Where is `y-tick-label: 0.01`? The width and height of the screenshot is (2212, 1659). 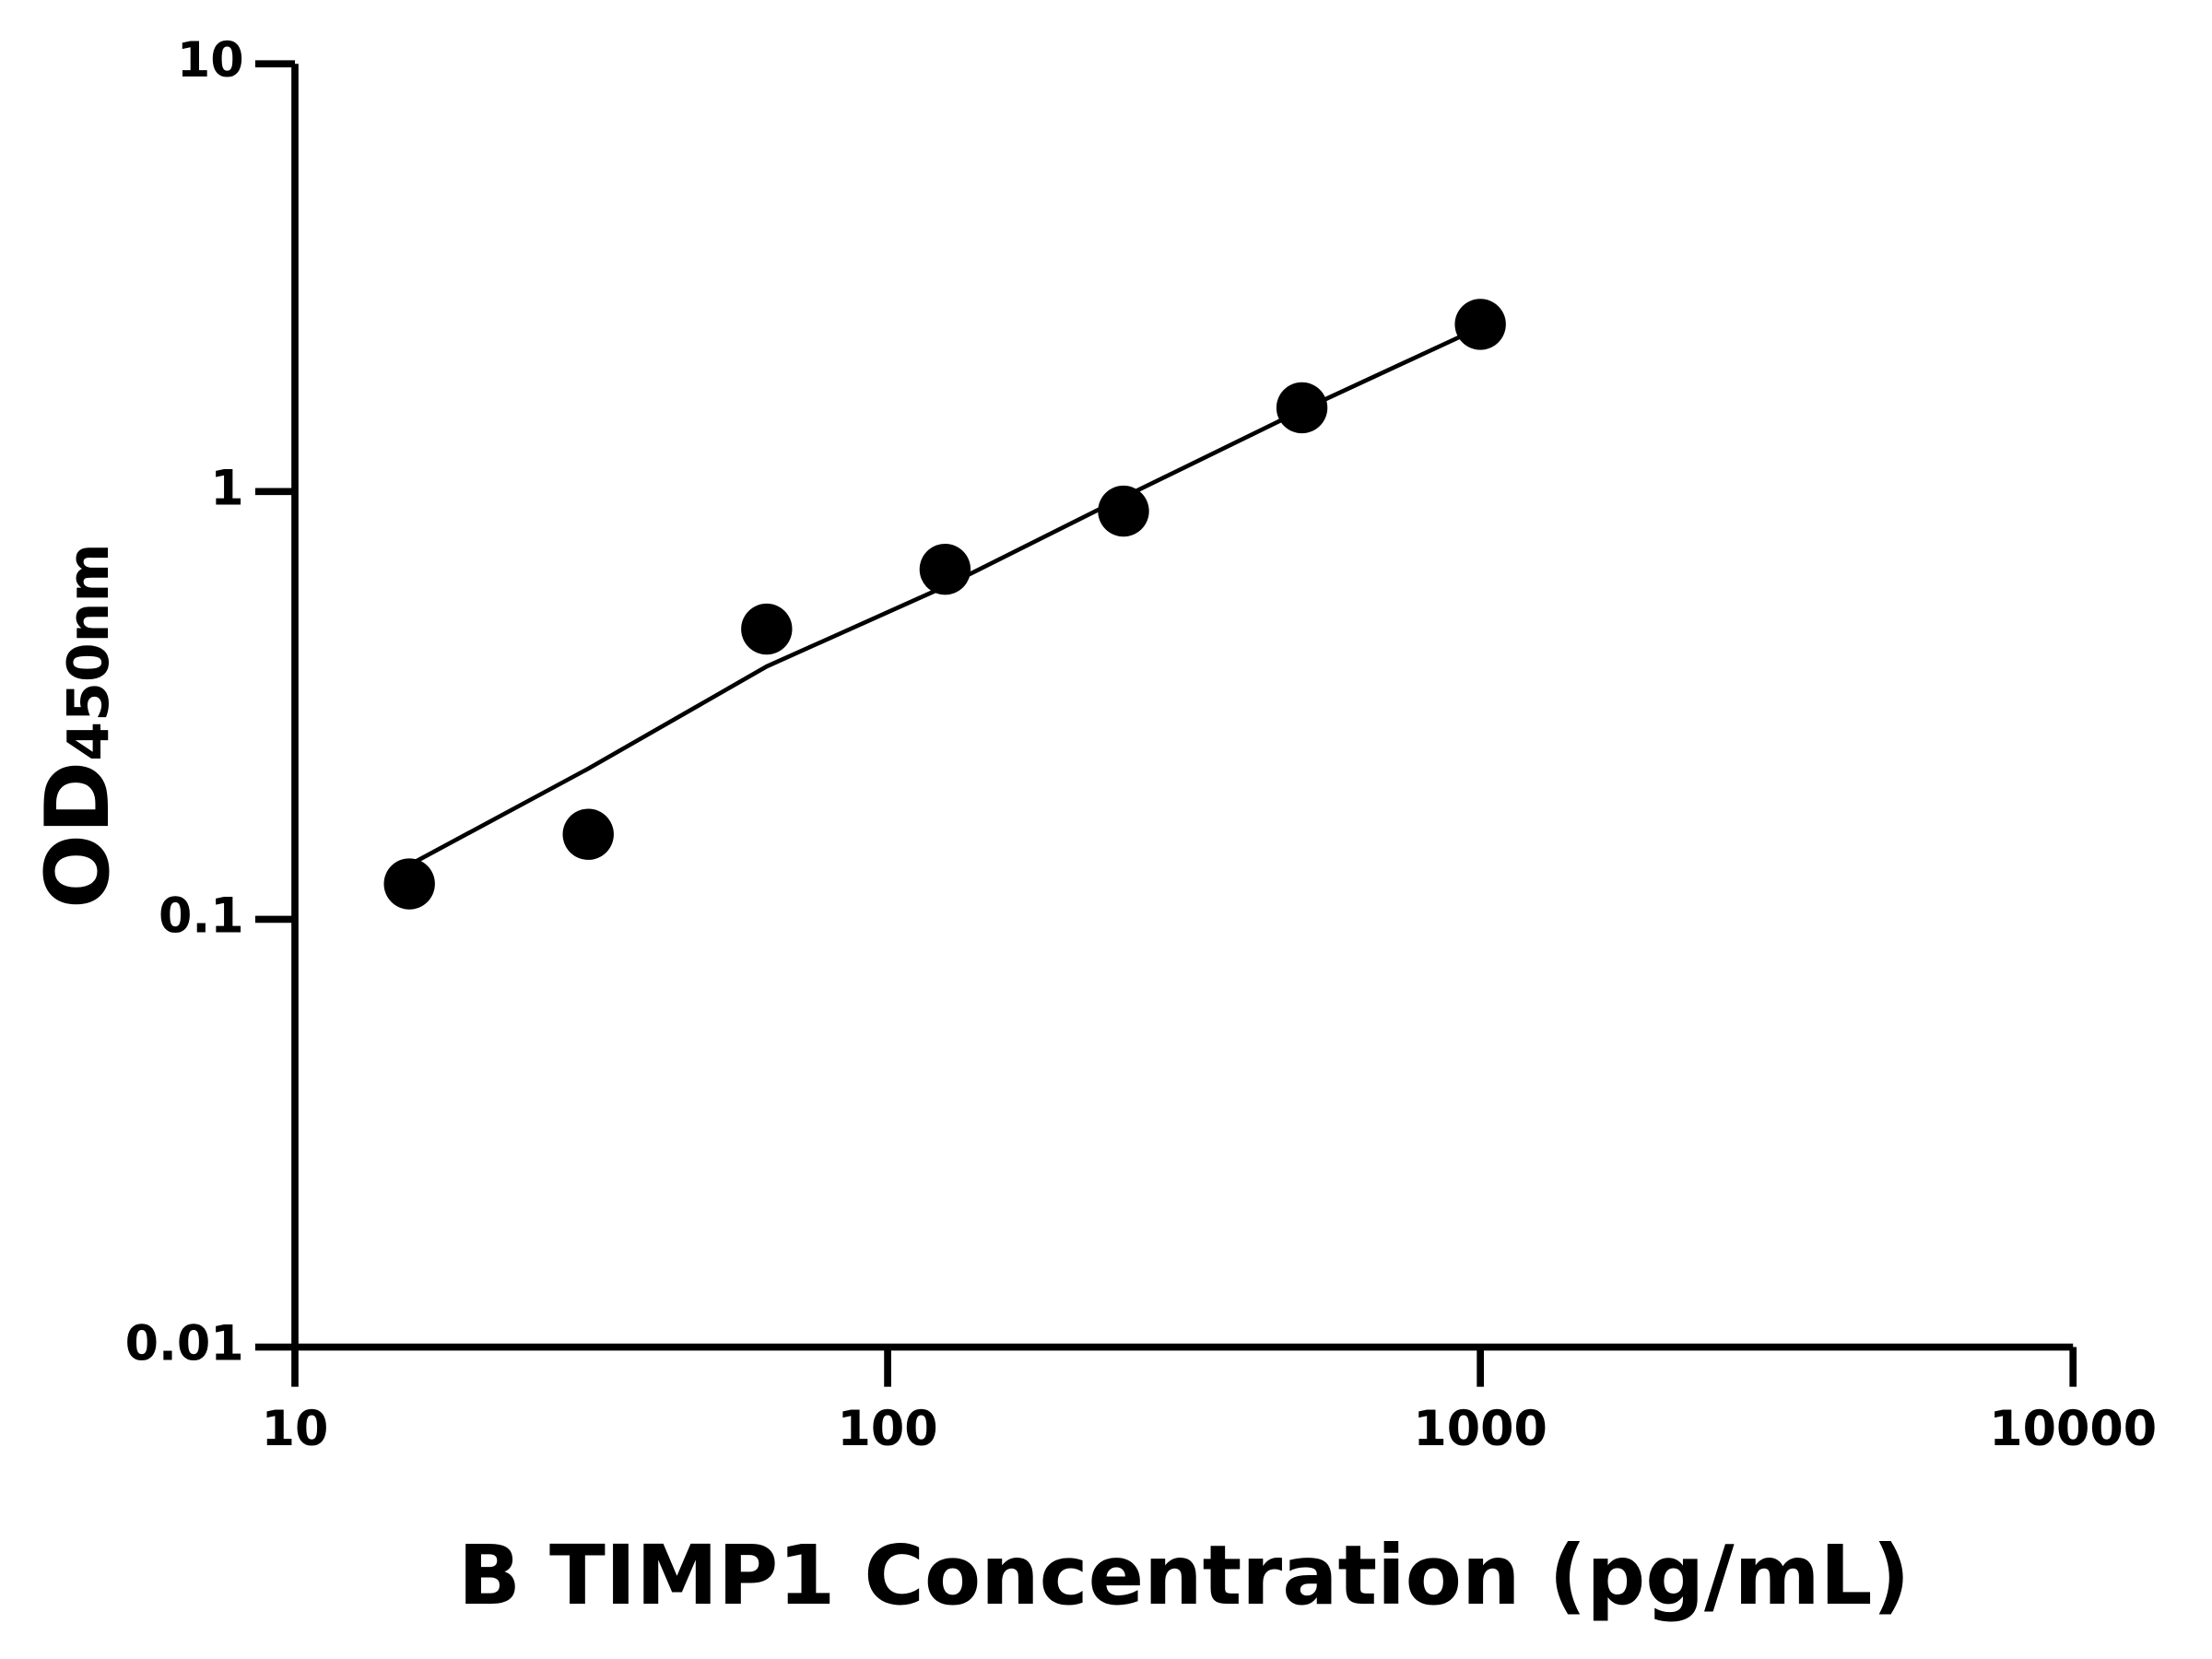 y-tick-label: 0.01 is located at coordinates (184, 1344).